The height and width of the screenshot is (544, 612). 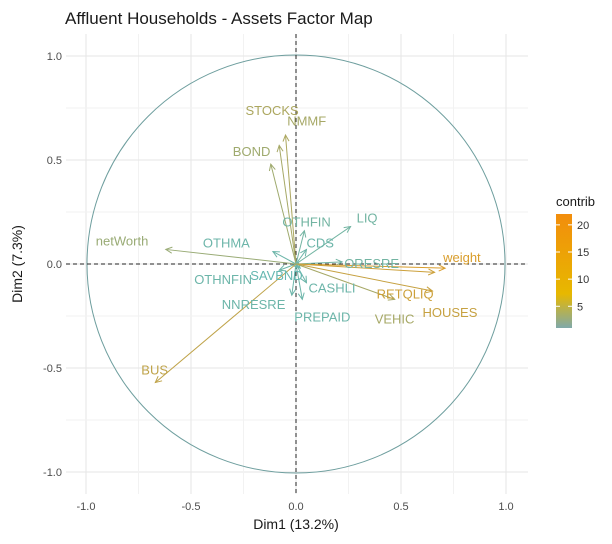 What do you see at coordinates (400, 507) in the screenshot?
I see `x-tick-label: 0.5` at bounding box center [400, 507].